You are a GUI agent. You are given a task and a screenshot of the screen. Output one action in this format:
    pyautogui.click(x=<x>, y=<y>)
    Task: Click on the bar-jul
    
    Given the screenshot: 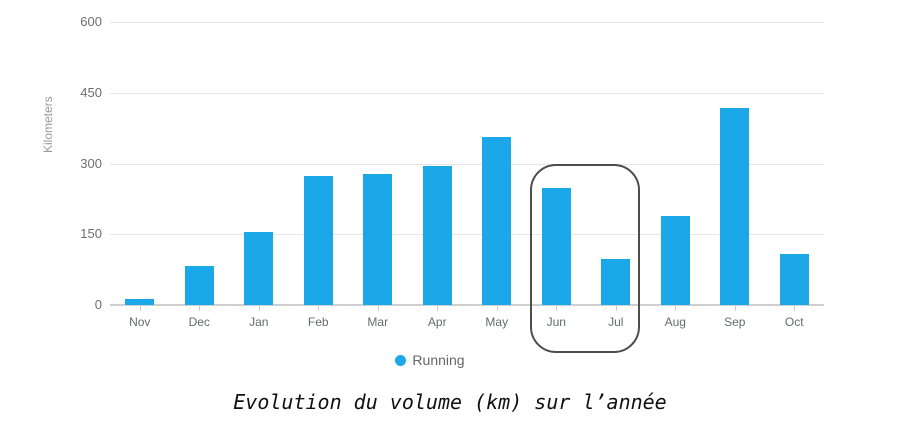 What is the action you would take?
    pyautogui.click(x=616, y=282)
    